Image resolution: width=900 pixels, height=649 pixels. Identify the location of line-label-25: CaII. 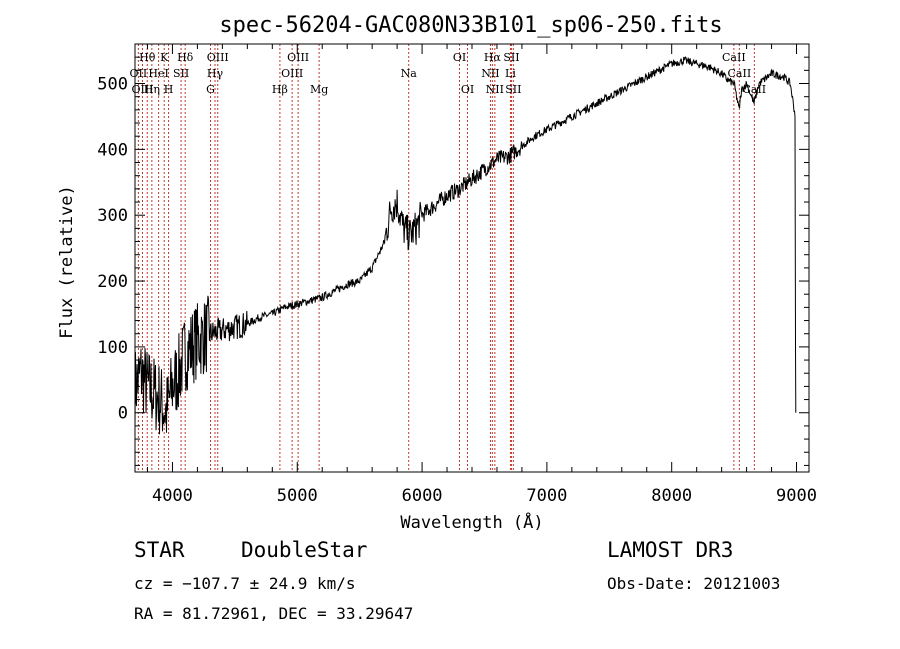
(734, 57).